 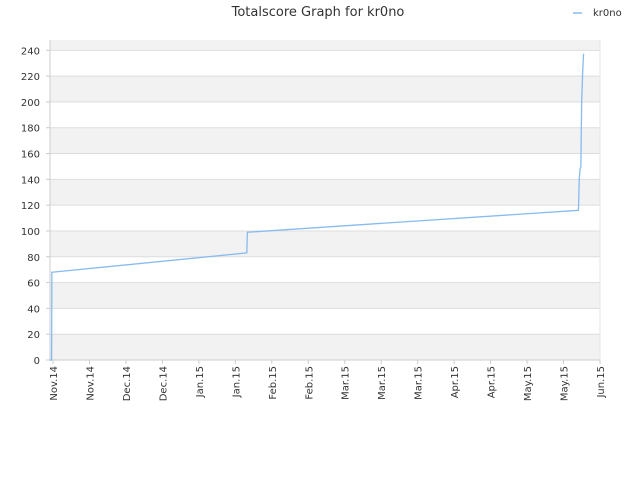 I want to click on x-tick-label: Jun.15, so click(x=601, y=382).